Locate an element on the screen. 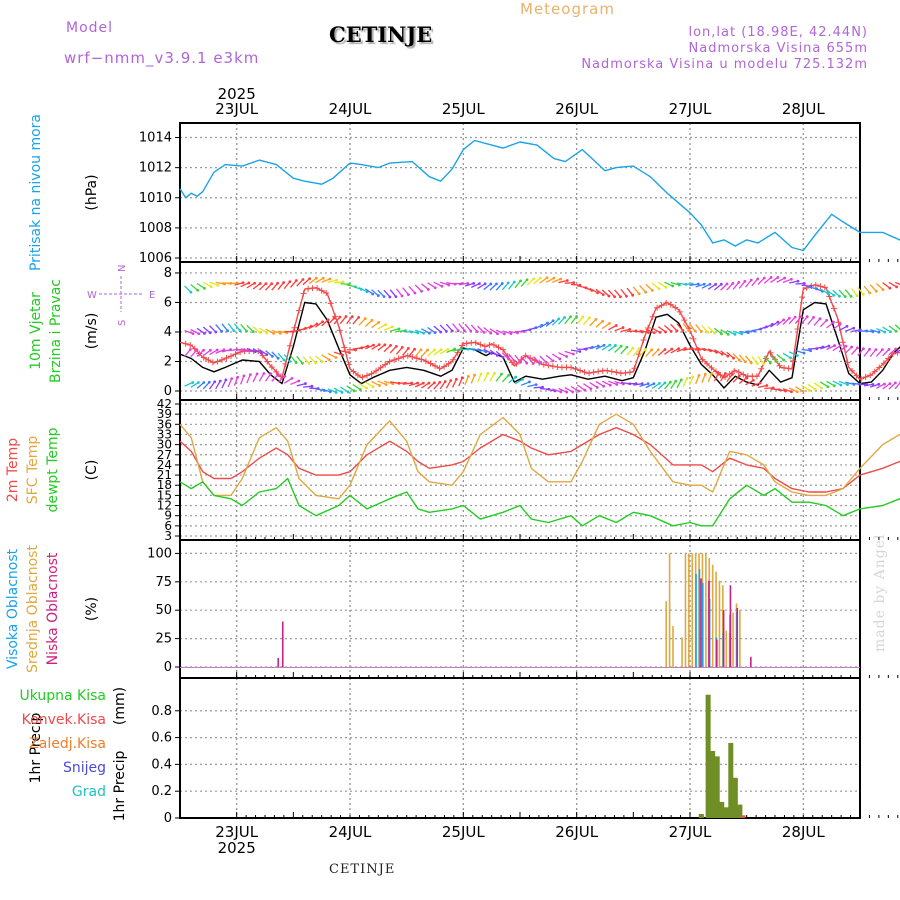 This screenshot has width=900, height=900. compass-cross is located at coordinates (121, 294).